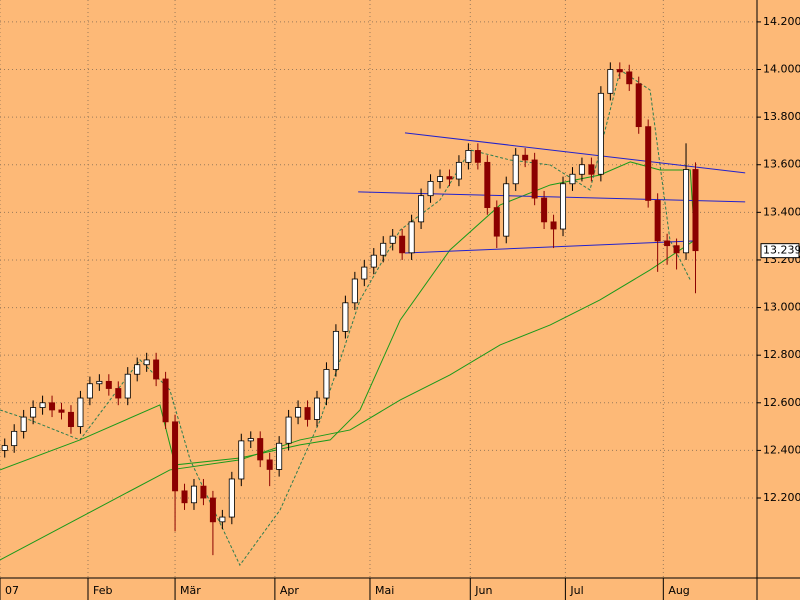 This screenshot has width=800, height=600. What do you see at coordinates (781, 497) in the screenshot?
I see `y-tick-label: 12.200` at bounding box center [781, 497].